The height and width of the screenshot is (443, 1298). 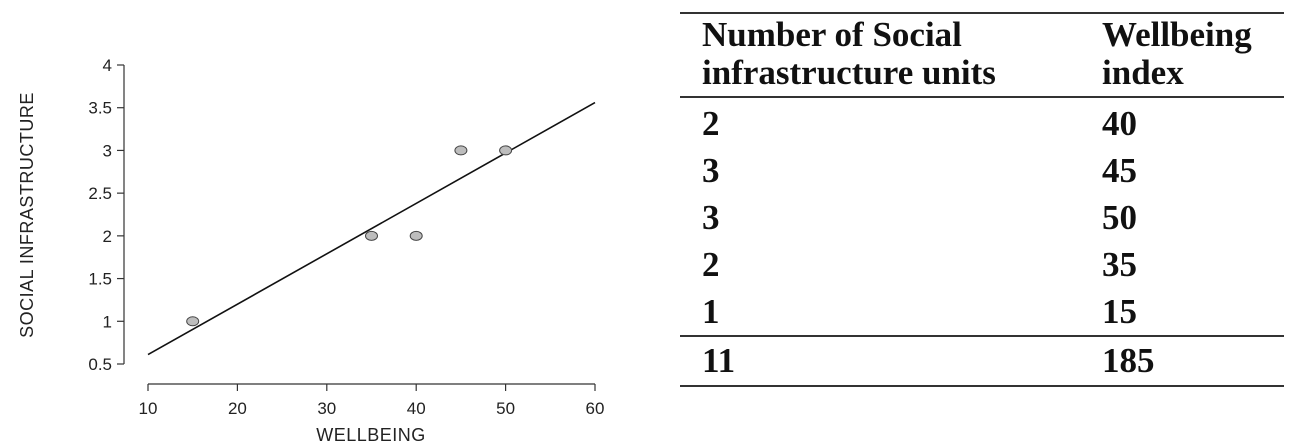 What do you see at coordinates (1119, 123) in the screenshot?
I see `cell-wellbeing: 40` at bounding box center [1119, 123].